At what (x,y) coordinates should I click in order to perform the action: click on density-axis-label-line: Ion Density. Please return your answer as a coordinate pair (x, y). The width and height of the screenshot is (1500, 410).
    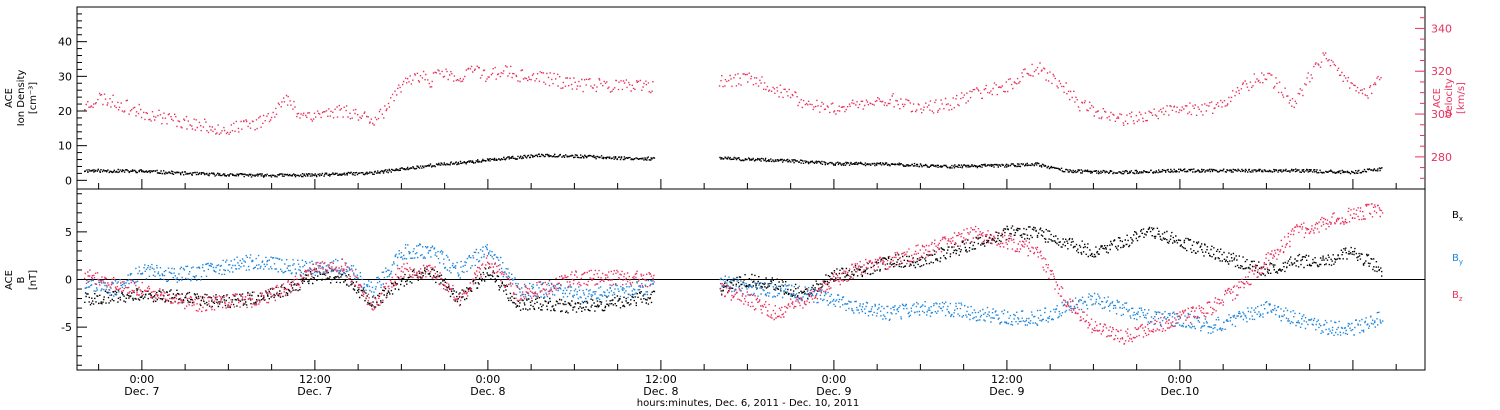
    Looking at the image, I should click on (21, 98).